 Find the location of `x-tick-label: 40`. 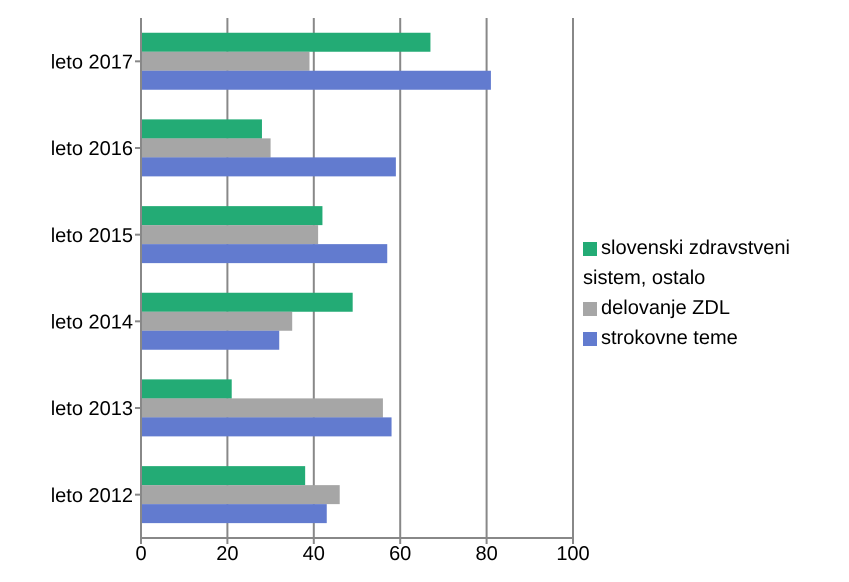

x-tick-label: 40 is located at coordinates (313, 554).